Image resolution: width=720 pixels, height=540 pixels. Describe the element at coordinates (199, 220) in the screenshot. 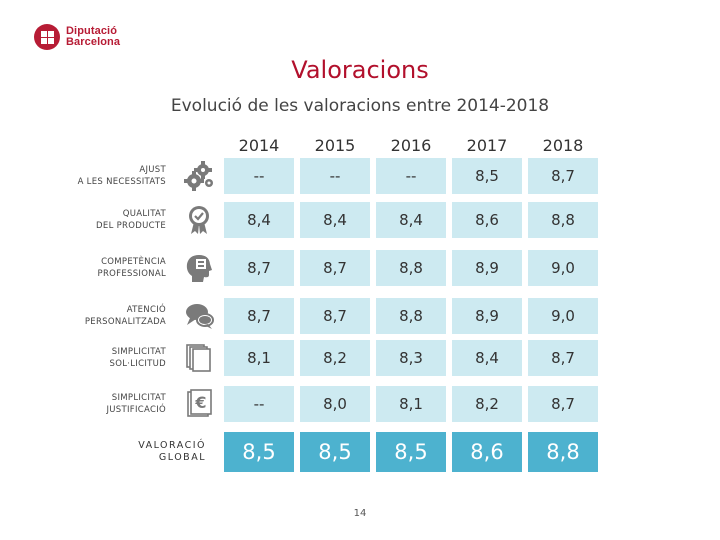

I see `quality-badge-icon` at that location.